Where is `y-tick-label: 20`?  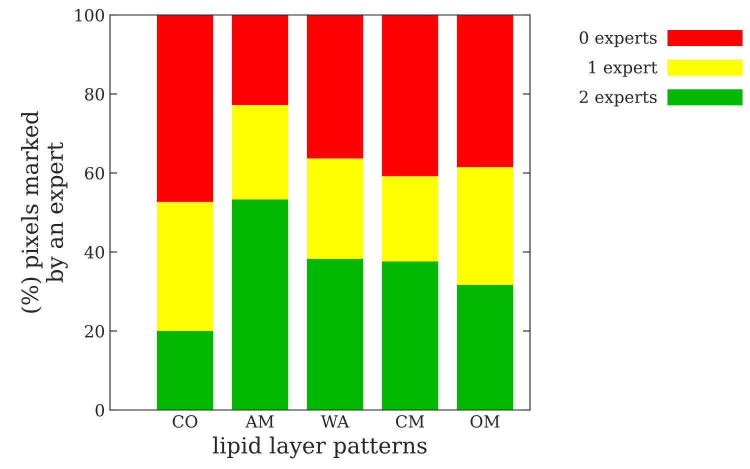 y-tick-label: 20 is located at coordinates (94, 331).